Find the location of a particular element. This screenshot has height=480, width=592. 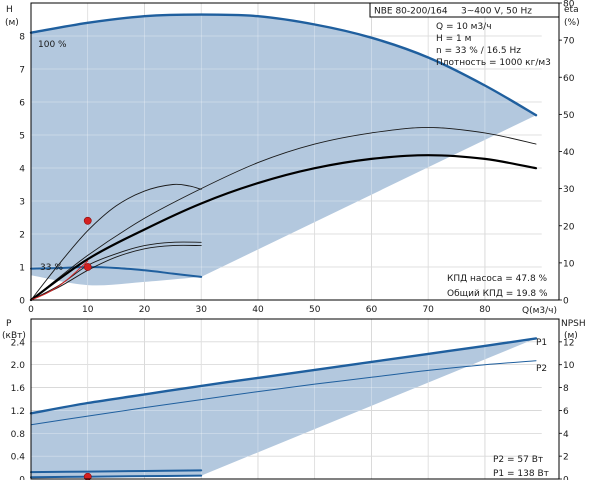

header-box is located at coordinates (464, 10).